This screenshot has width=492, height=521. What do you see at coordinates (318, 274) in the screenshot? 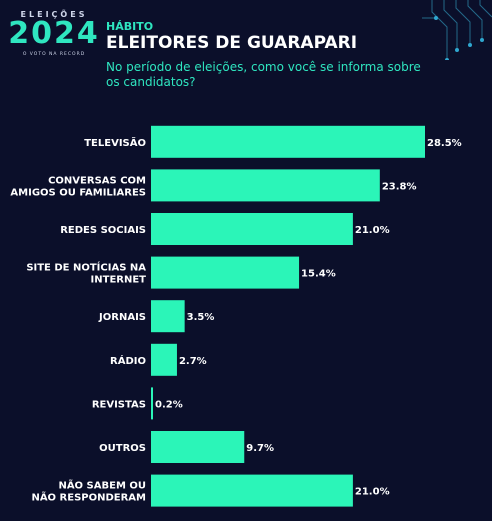
I see `value-label: 15.4%` at bounding box center [318, 274].